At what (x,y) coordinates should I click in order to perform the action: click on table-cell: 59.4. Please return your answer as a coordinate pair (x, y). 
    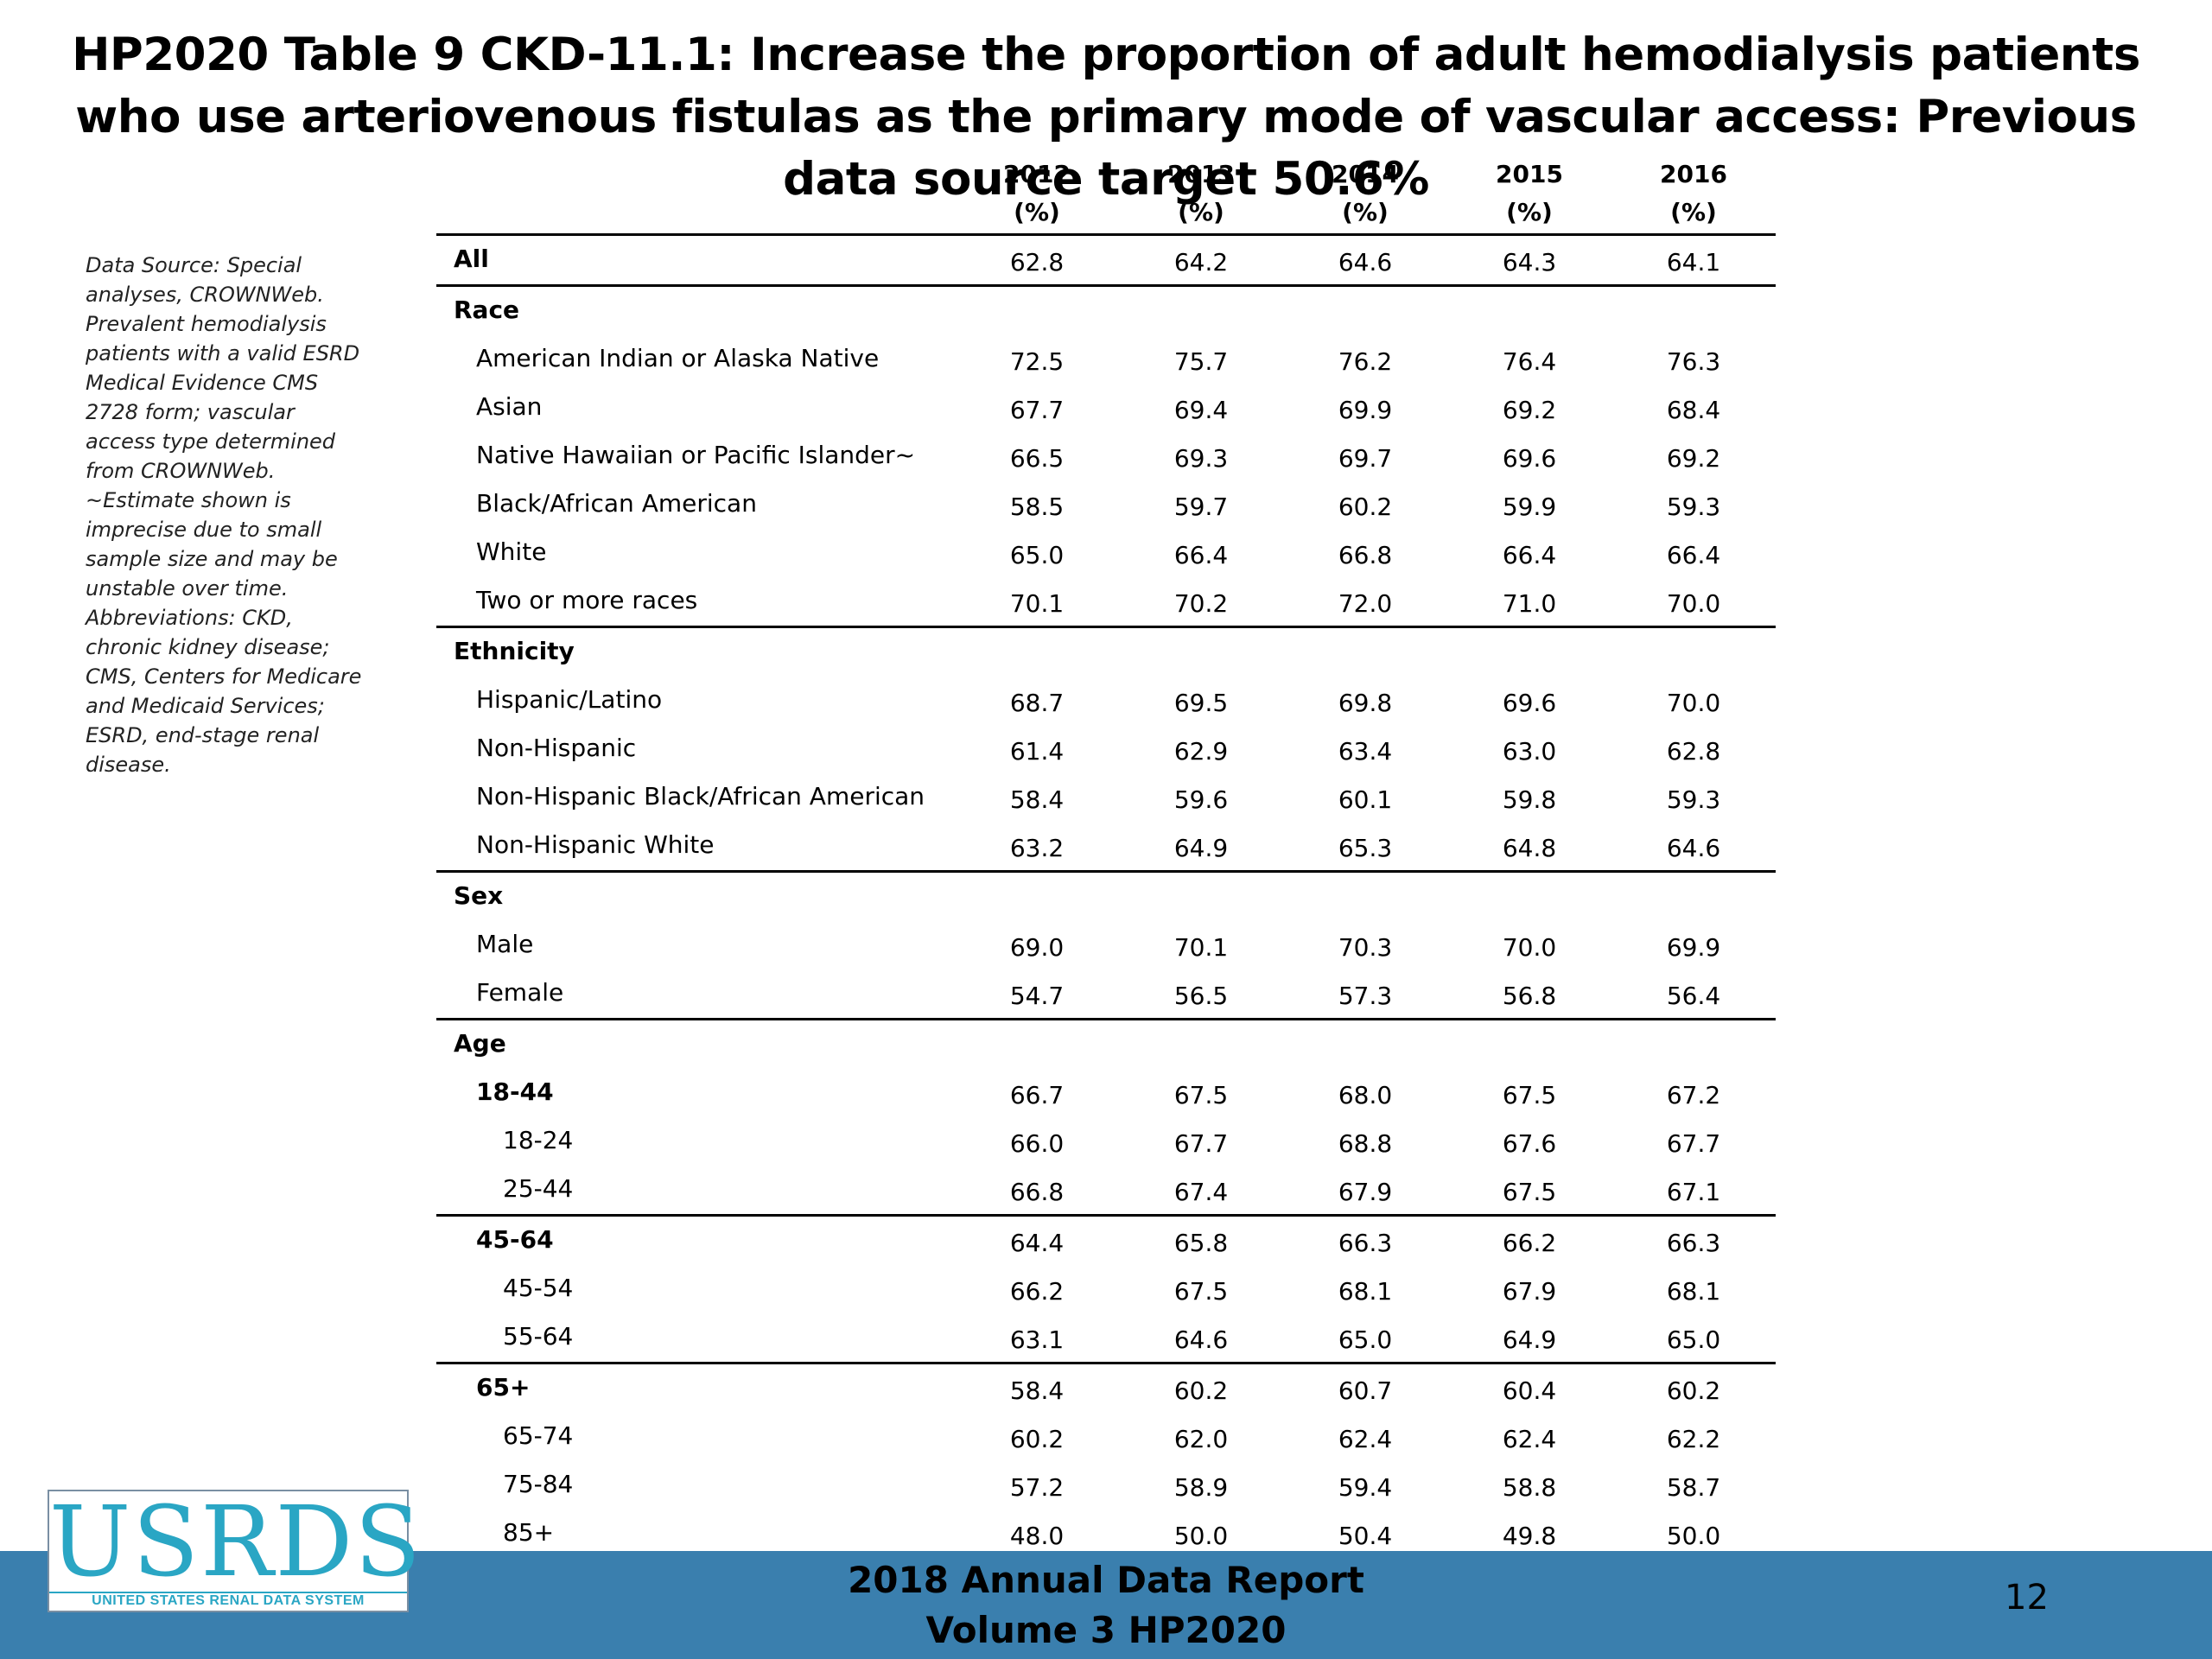
    Looking at the image, I should click on (1365, 1487).